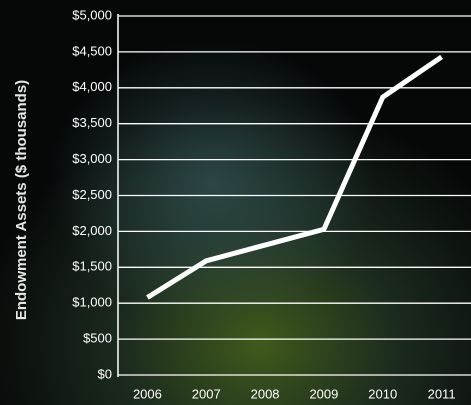  Describe the element at coordinates (92, 50) in the screenshot. I see `y-tick-label: $4,500` at that location.